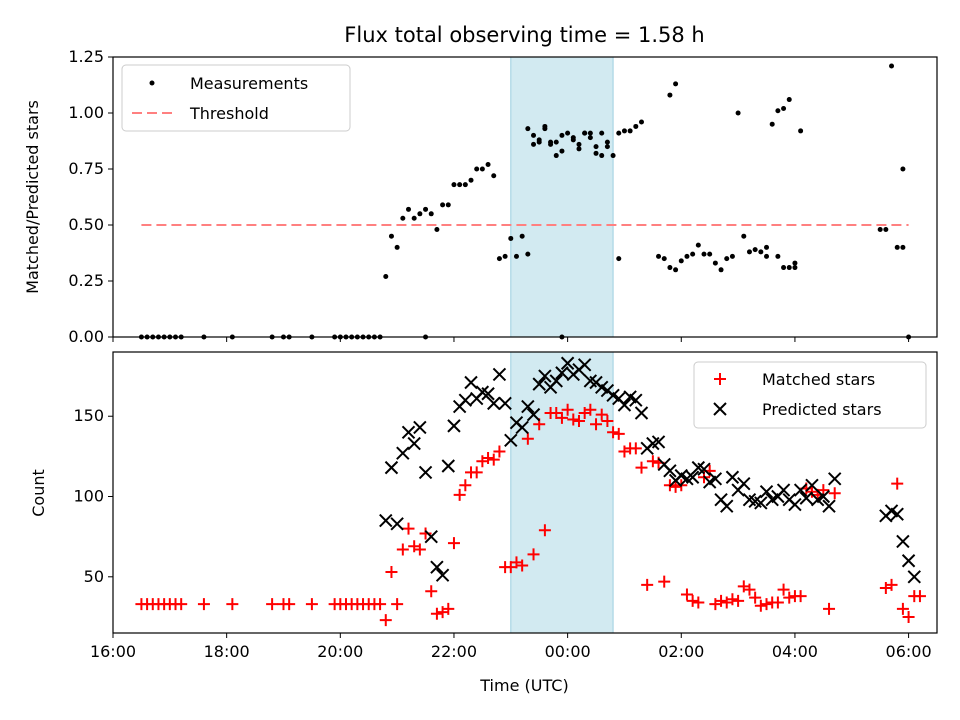 This screenshot has width=960, height=720. What do you see at coordinates (681, 651) in the screenshot?
I see `bottom-xtick-label: 02:00` at bounding box center [681, 651].